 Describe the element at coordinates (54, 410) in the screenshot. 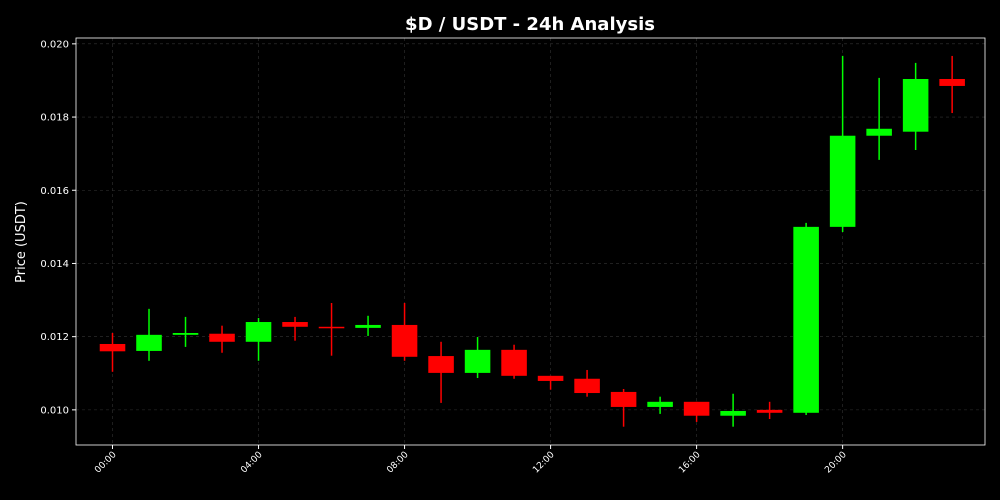

I see `y-tick-label: 0.010` at that location.